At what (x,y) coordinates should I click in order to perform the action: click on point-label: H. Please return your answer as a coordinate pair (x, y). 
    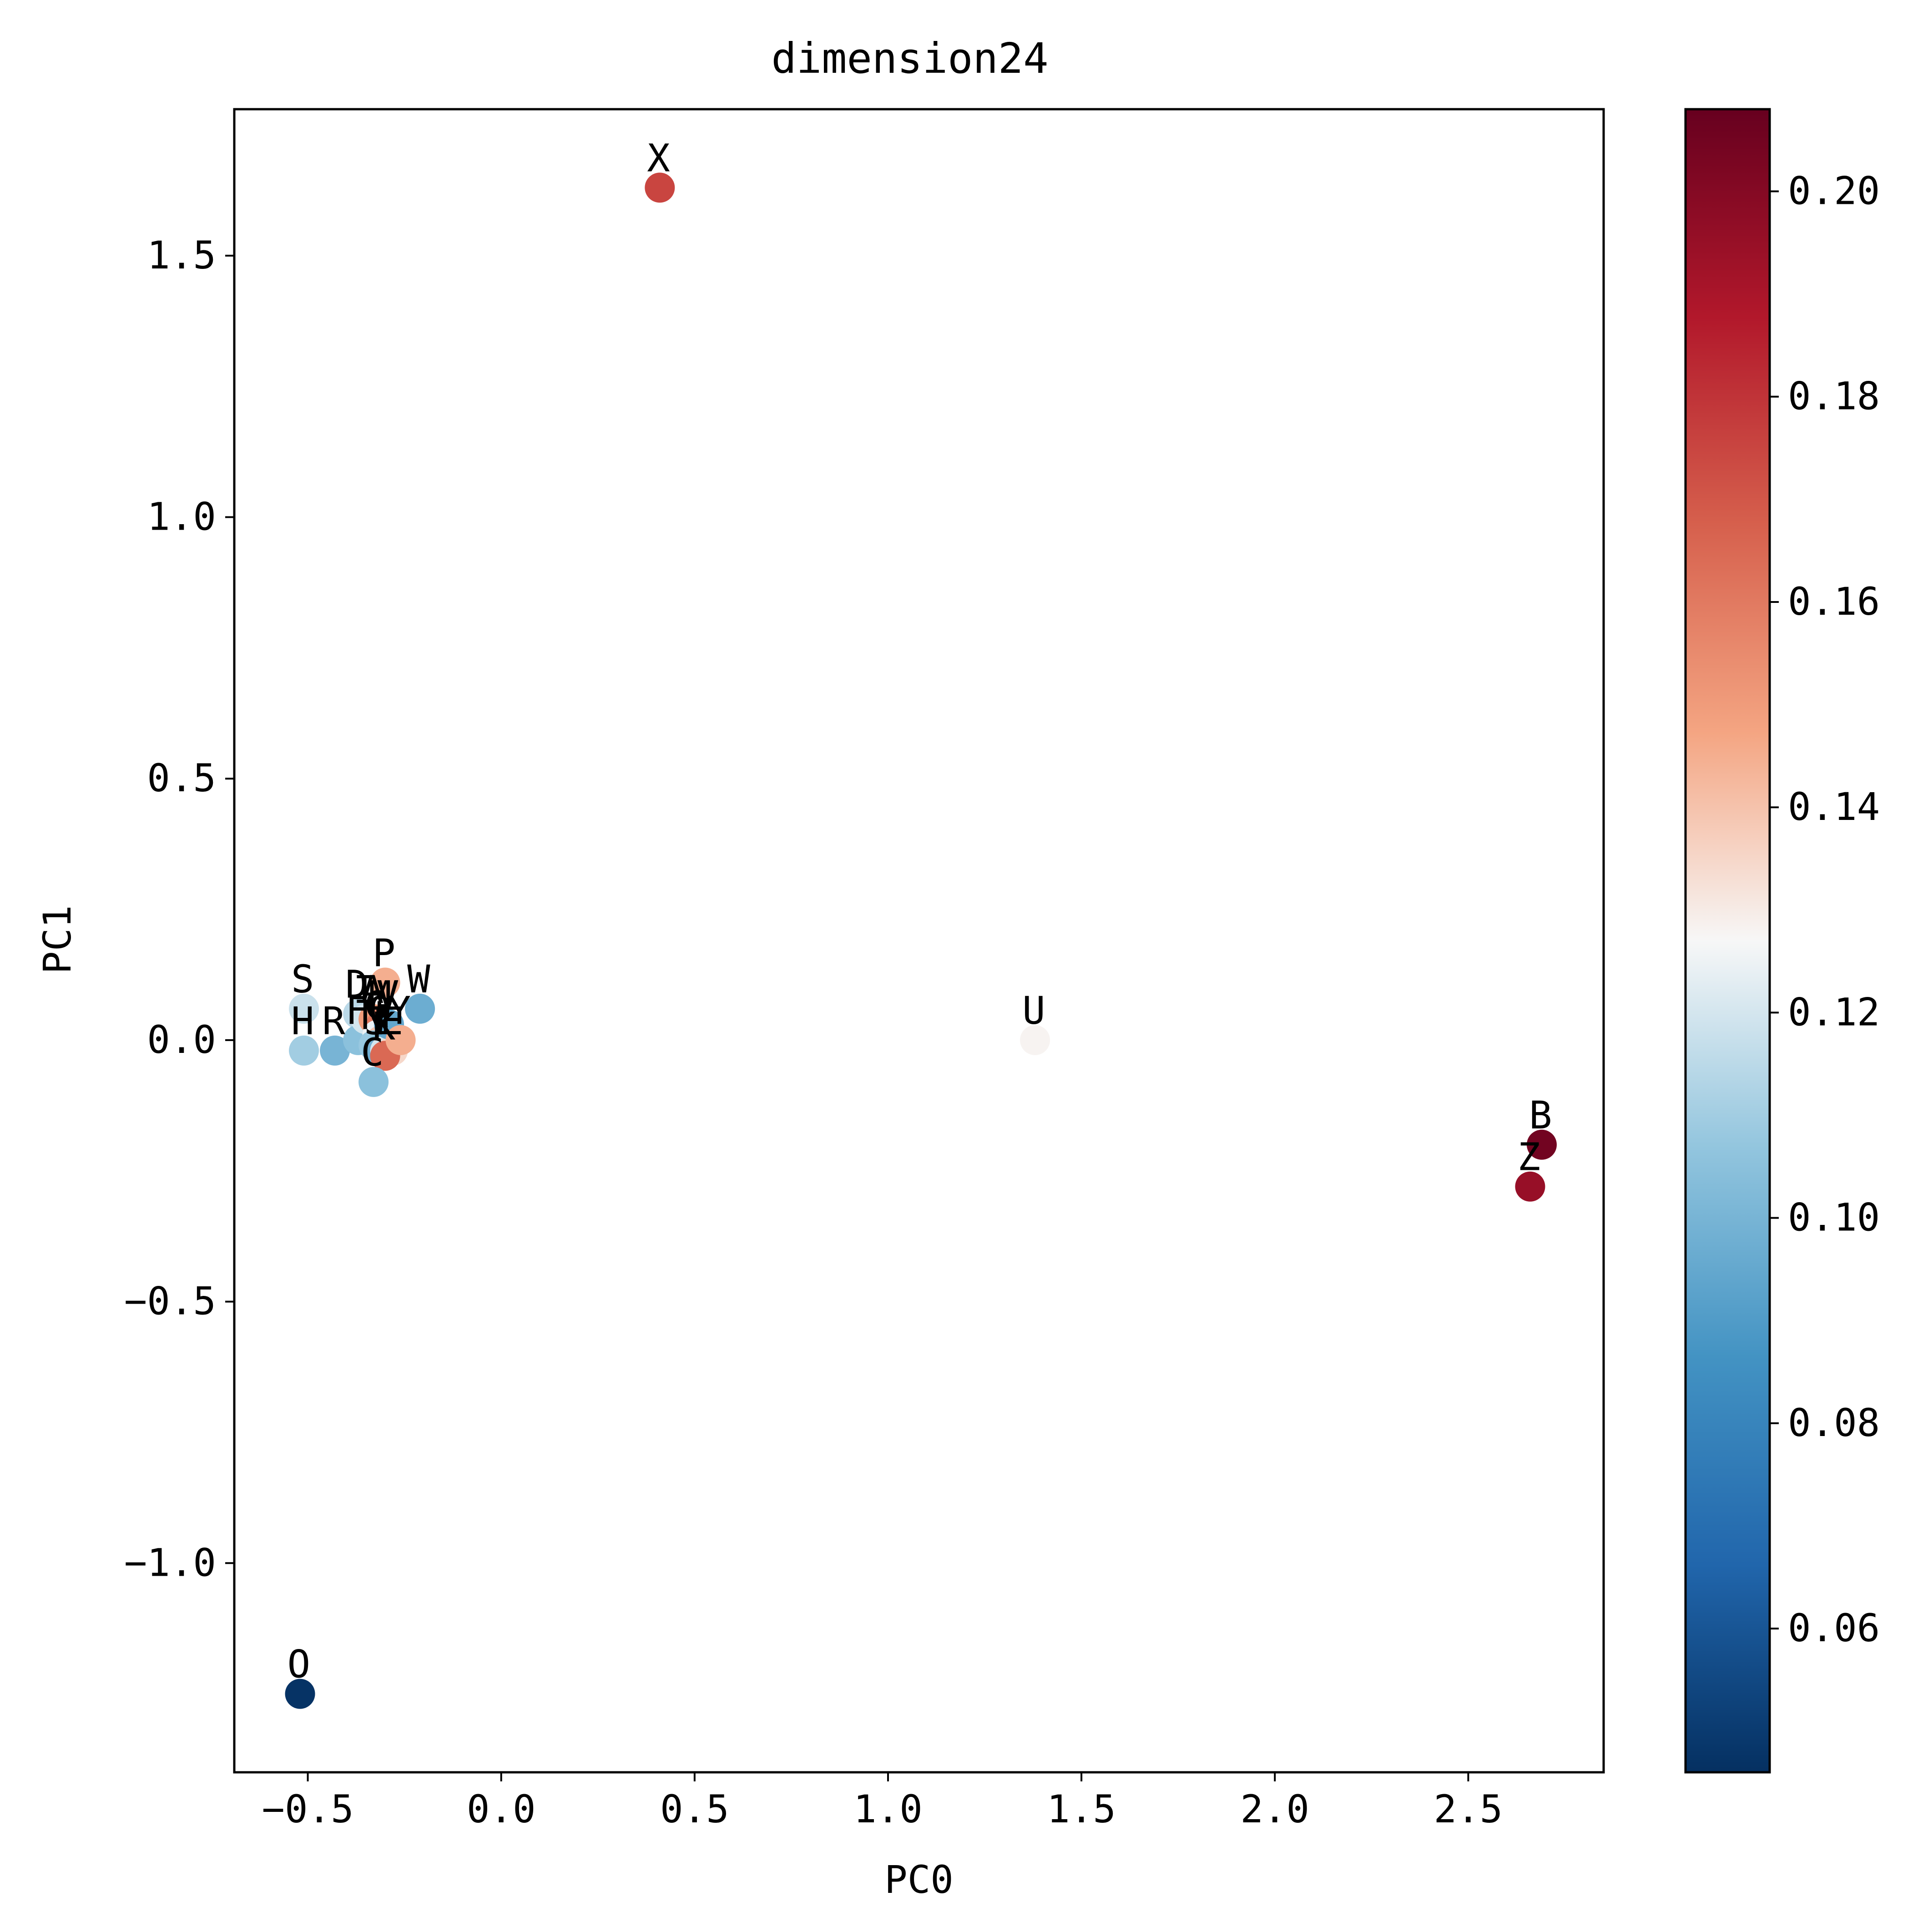
    Looking at the image, I should click on (303, 1021).